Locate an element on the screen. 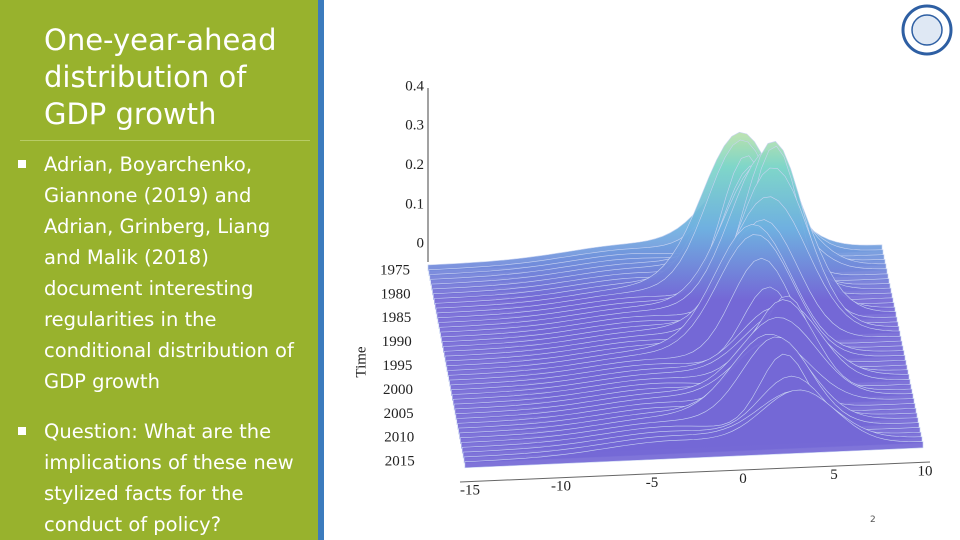 This screenshot has height=540, width=960. separator is located at coordinates (165, 140).